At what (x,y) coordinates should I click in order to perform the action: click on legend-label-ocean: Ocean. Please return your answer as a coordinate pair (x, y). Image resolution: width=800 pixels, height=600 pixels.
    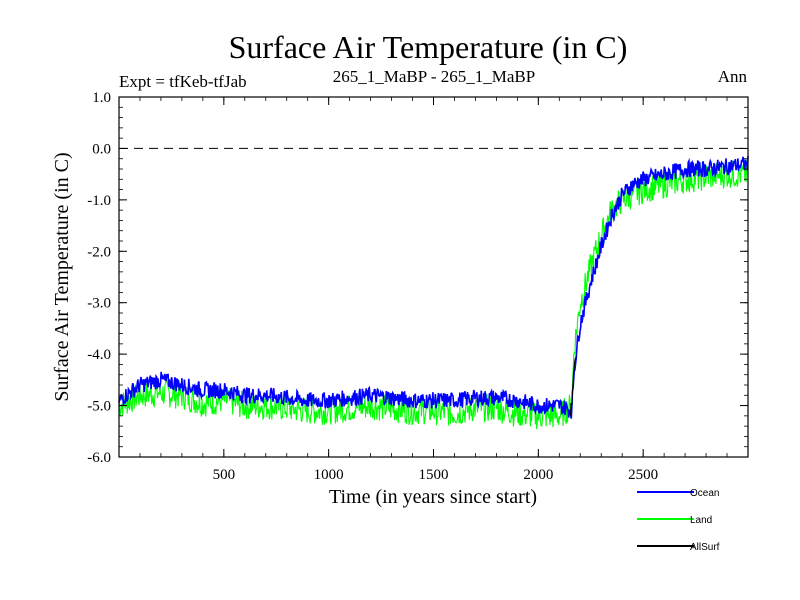
    Looking at the image, I should click on (704, 493).